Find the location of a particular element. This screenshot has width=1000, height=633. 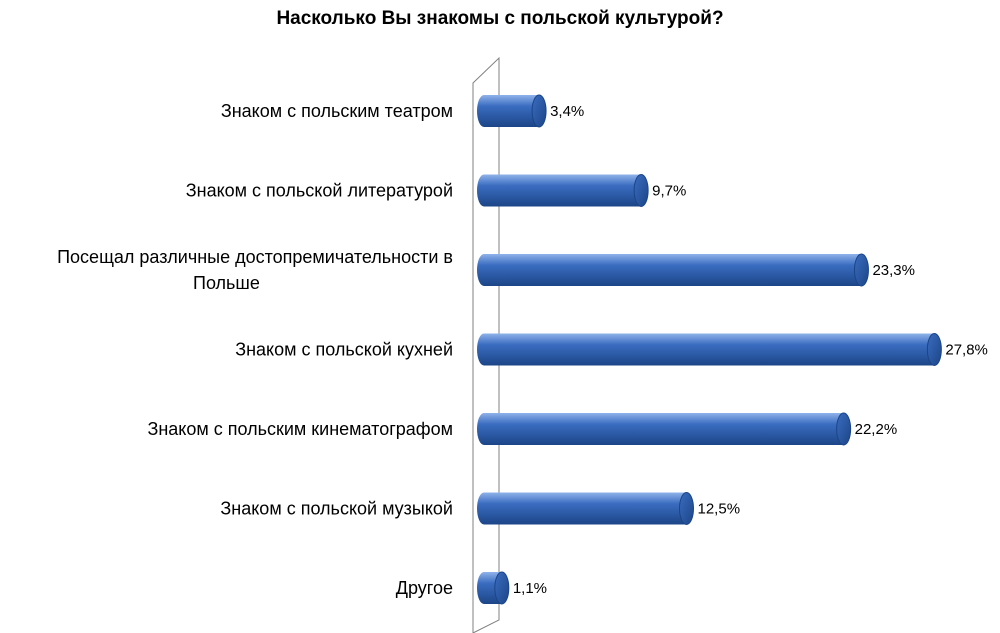

axis-wall is located at coordinates (486, 344).